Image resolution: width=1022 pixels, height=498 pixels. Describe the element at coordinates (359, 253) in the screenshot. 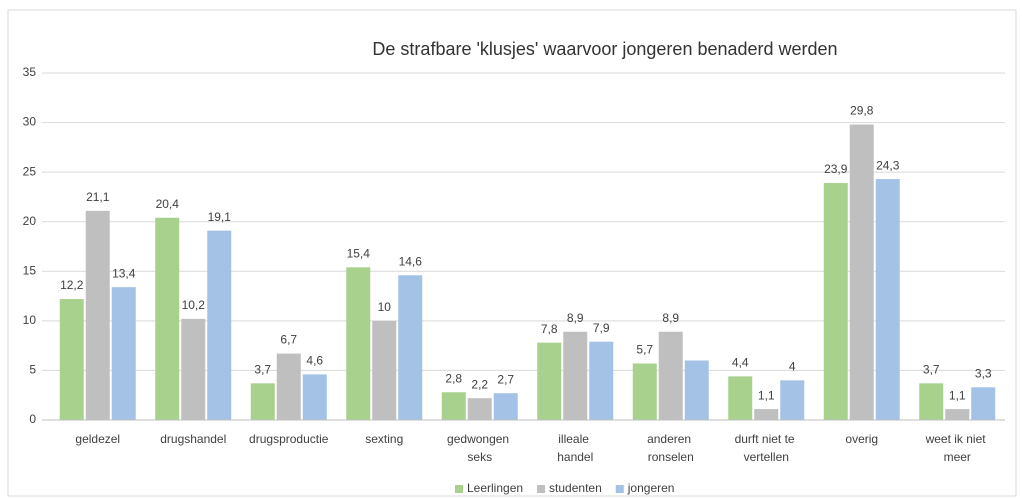

I see `data-label: 15,4` at that location.